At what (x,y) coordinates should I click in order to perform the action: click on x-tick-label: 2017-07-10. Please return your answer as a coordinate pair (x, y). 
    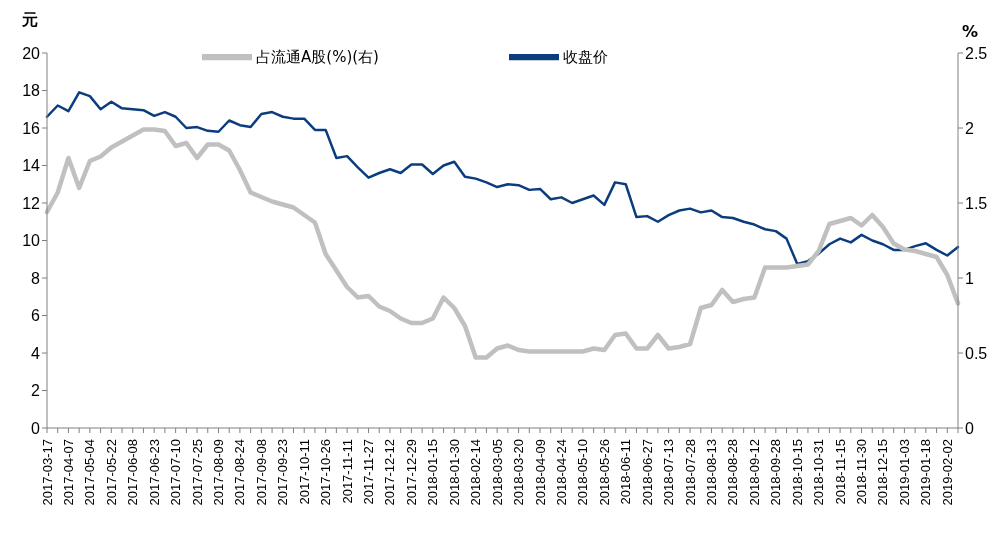
    Looking at the image, I should click on (176, 472).